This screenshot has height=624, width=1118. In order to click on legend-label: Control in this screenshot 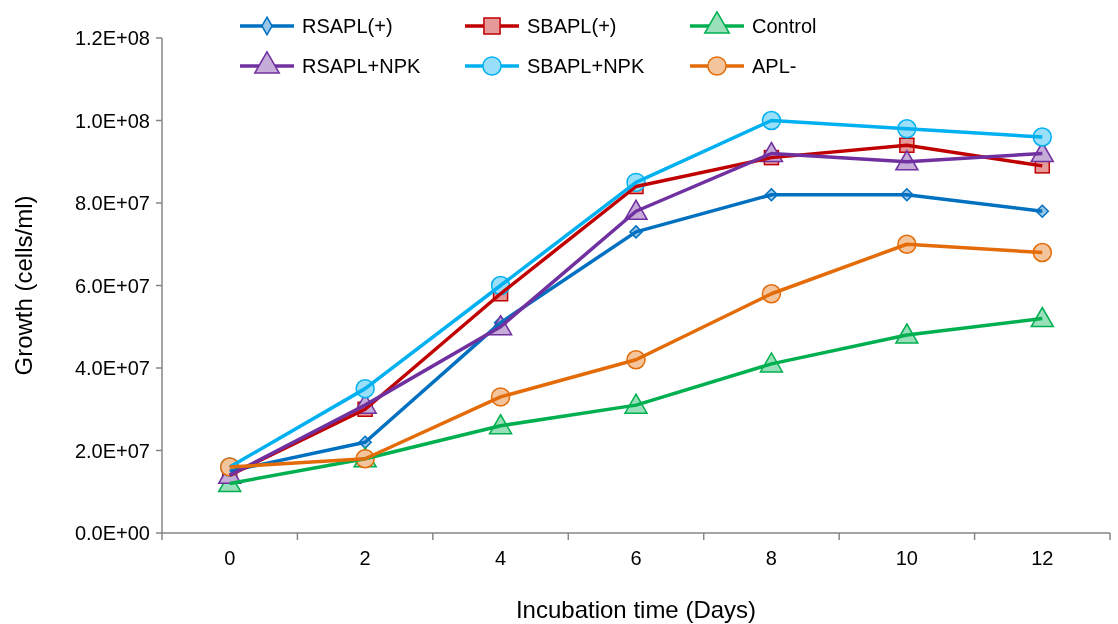, I will do `click(784, 26)`.